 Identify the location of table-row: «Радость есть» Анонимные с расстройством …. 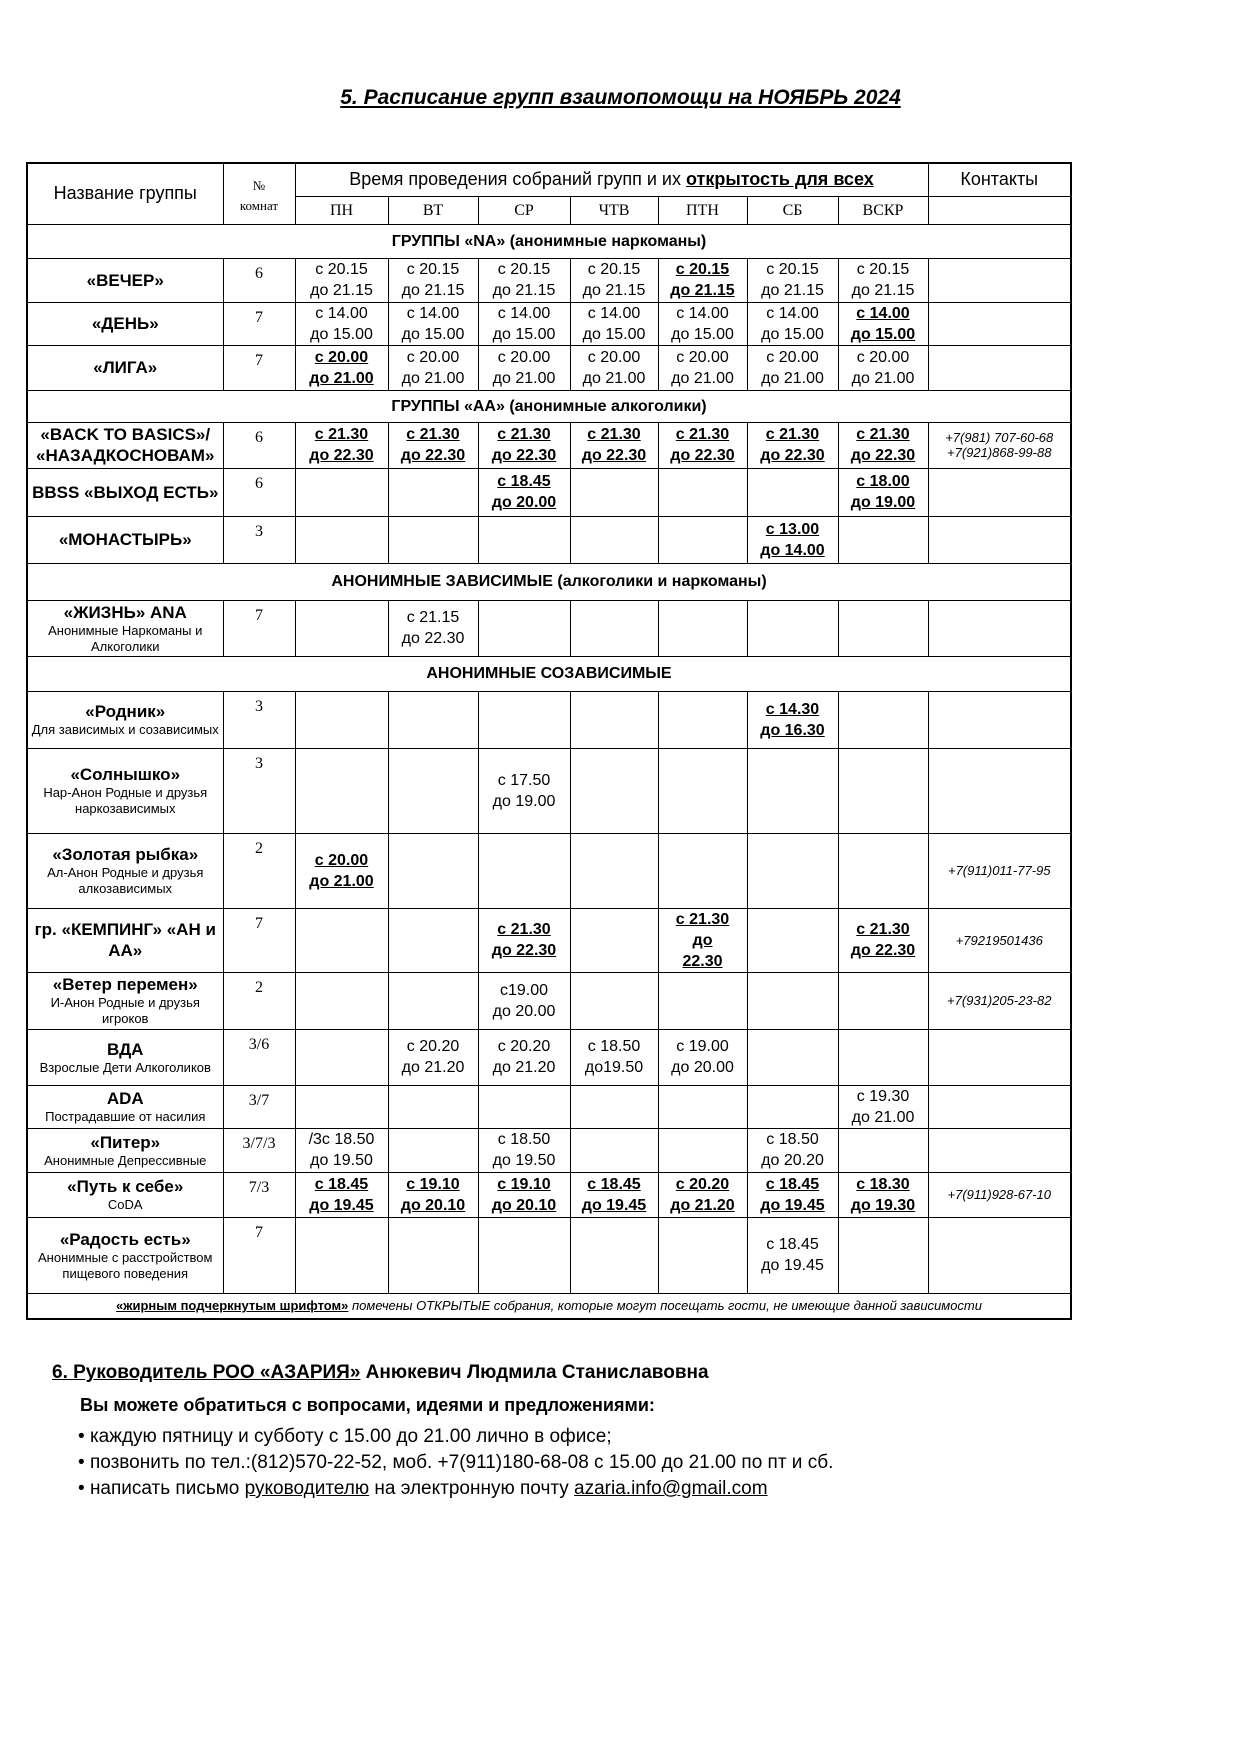
(549, 1255).